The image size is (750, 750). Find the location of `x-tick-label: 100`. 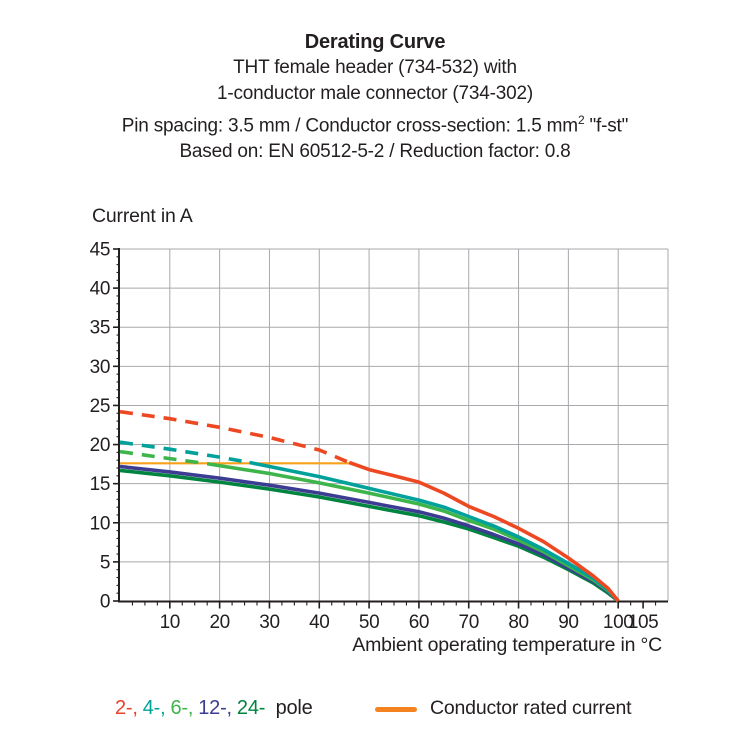

x-tick-label: 100 is located at coordinates (618, 622).